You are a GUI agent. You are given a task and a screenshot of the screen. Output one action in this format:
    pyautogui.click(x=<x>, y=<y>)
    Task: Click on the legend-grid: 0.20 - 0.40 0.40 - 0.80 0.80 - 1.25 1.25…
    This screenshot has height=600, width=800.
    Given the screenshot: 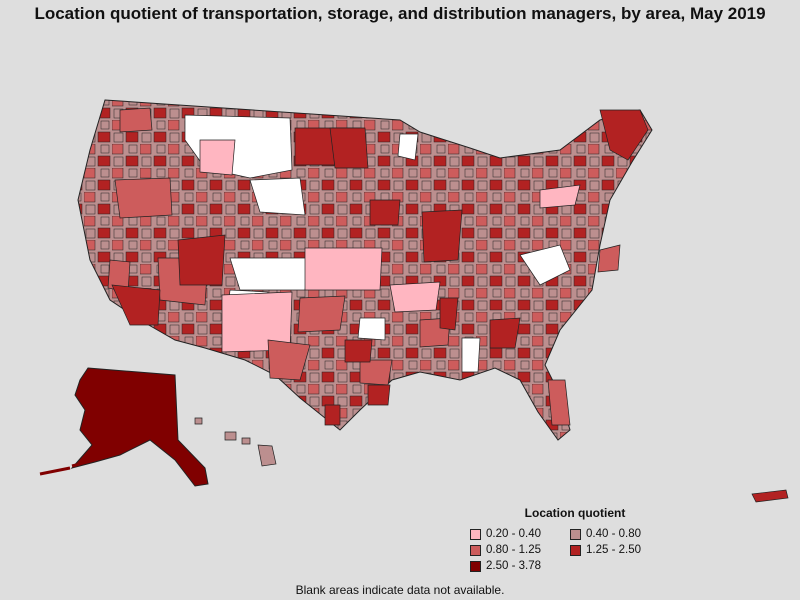 What is the action you would take?
    pyautogui.click(x=570, y=550)
    